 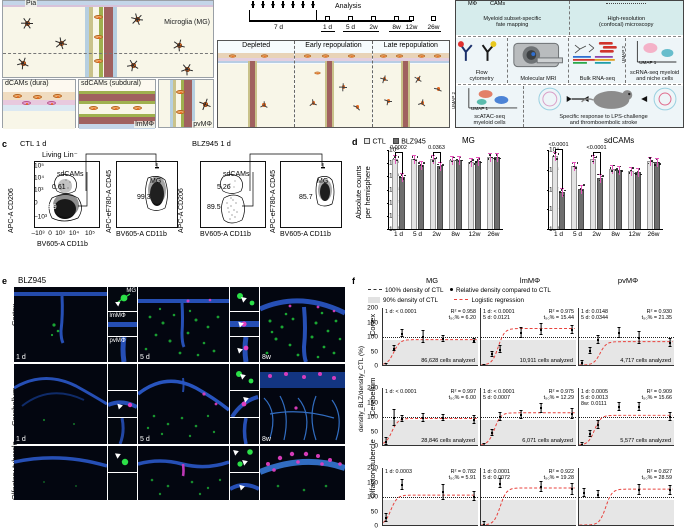 What do you see at coordinates (374, 431) in the screenshot?
I see `f-ytick: 50` at bounding box center [374, 431].